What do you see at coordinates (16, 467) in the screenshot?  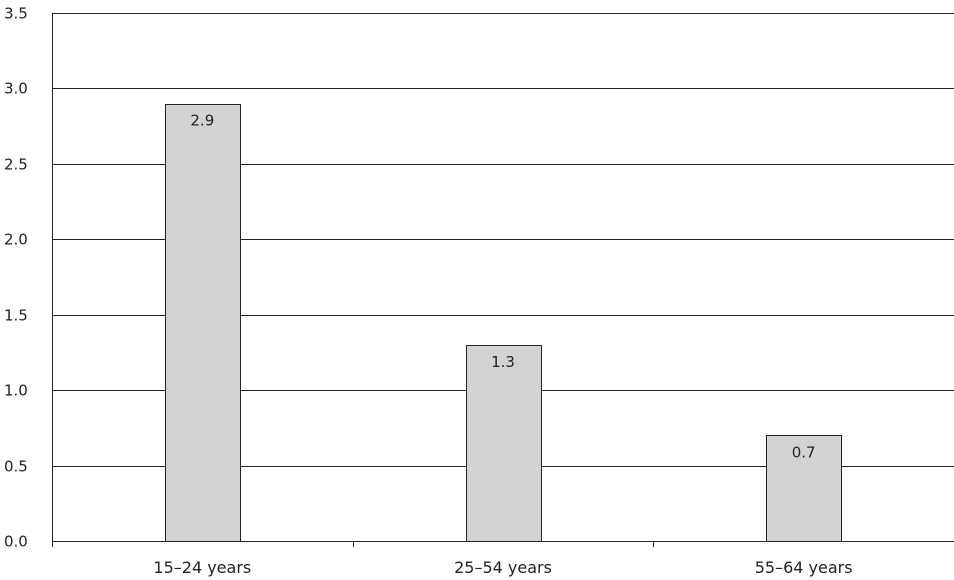 I see `y-tick-label: 0.5` at bounding box center [16, 467].